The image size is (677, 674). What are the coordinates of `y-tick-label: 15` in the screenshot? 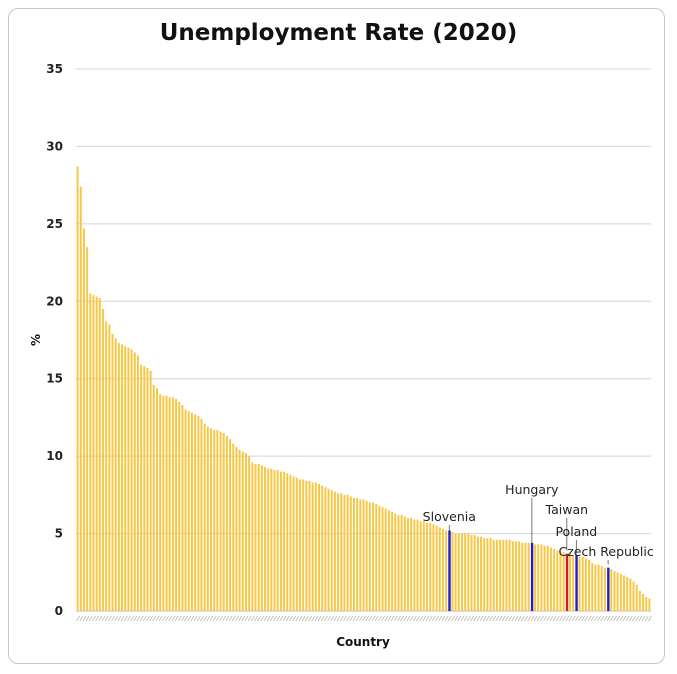 It's located at (54, 379).